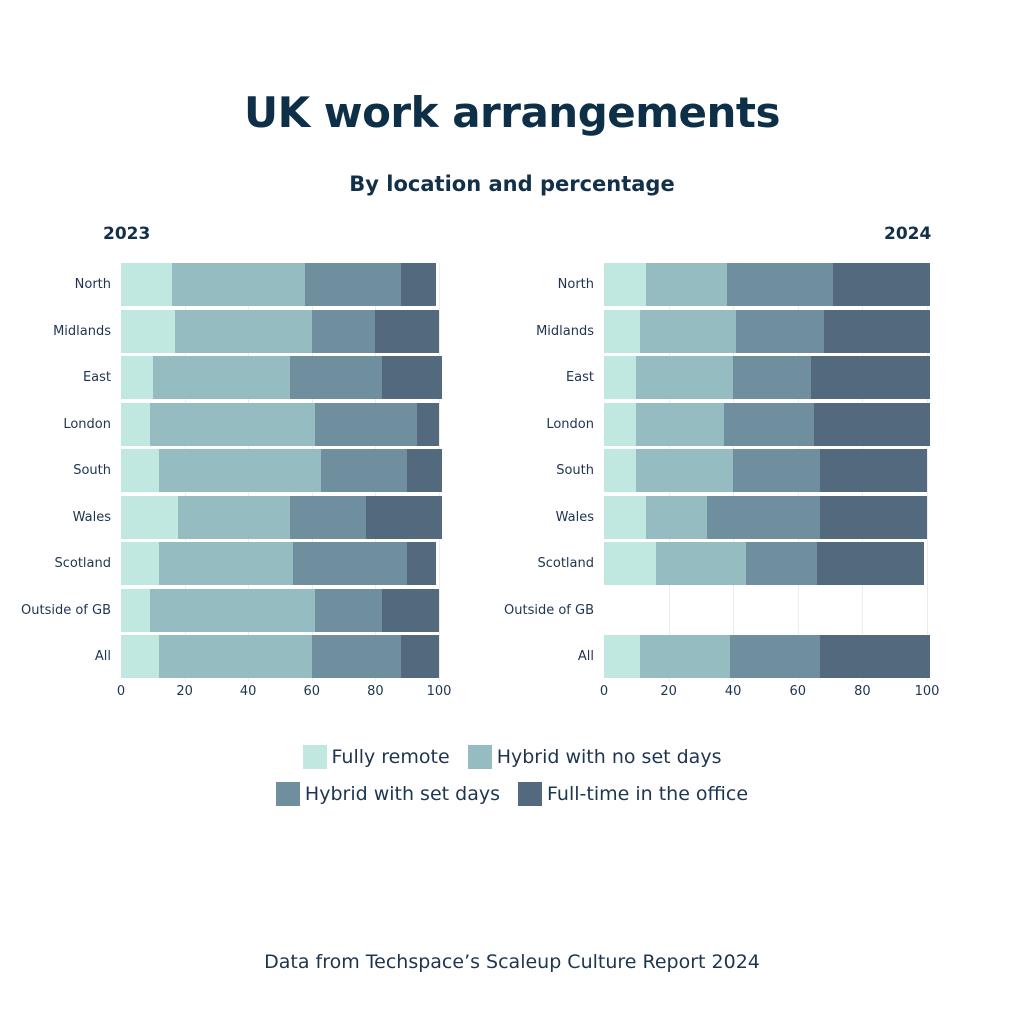 This screenshot has width=1024, height=1024. Describe the element at coordinates (287, 794) in the screenshot. I see `legend-swatch-hybrid-set-days` at that location.